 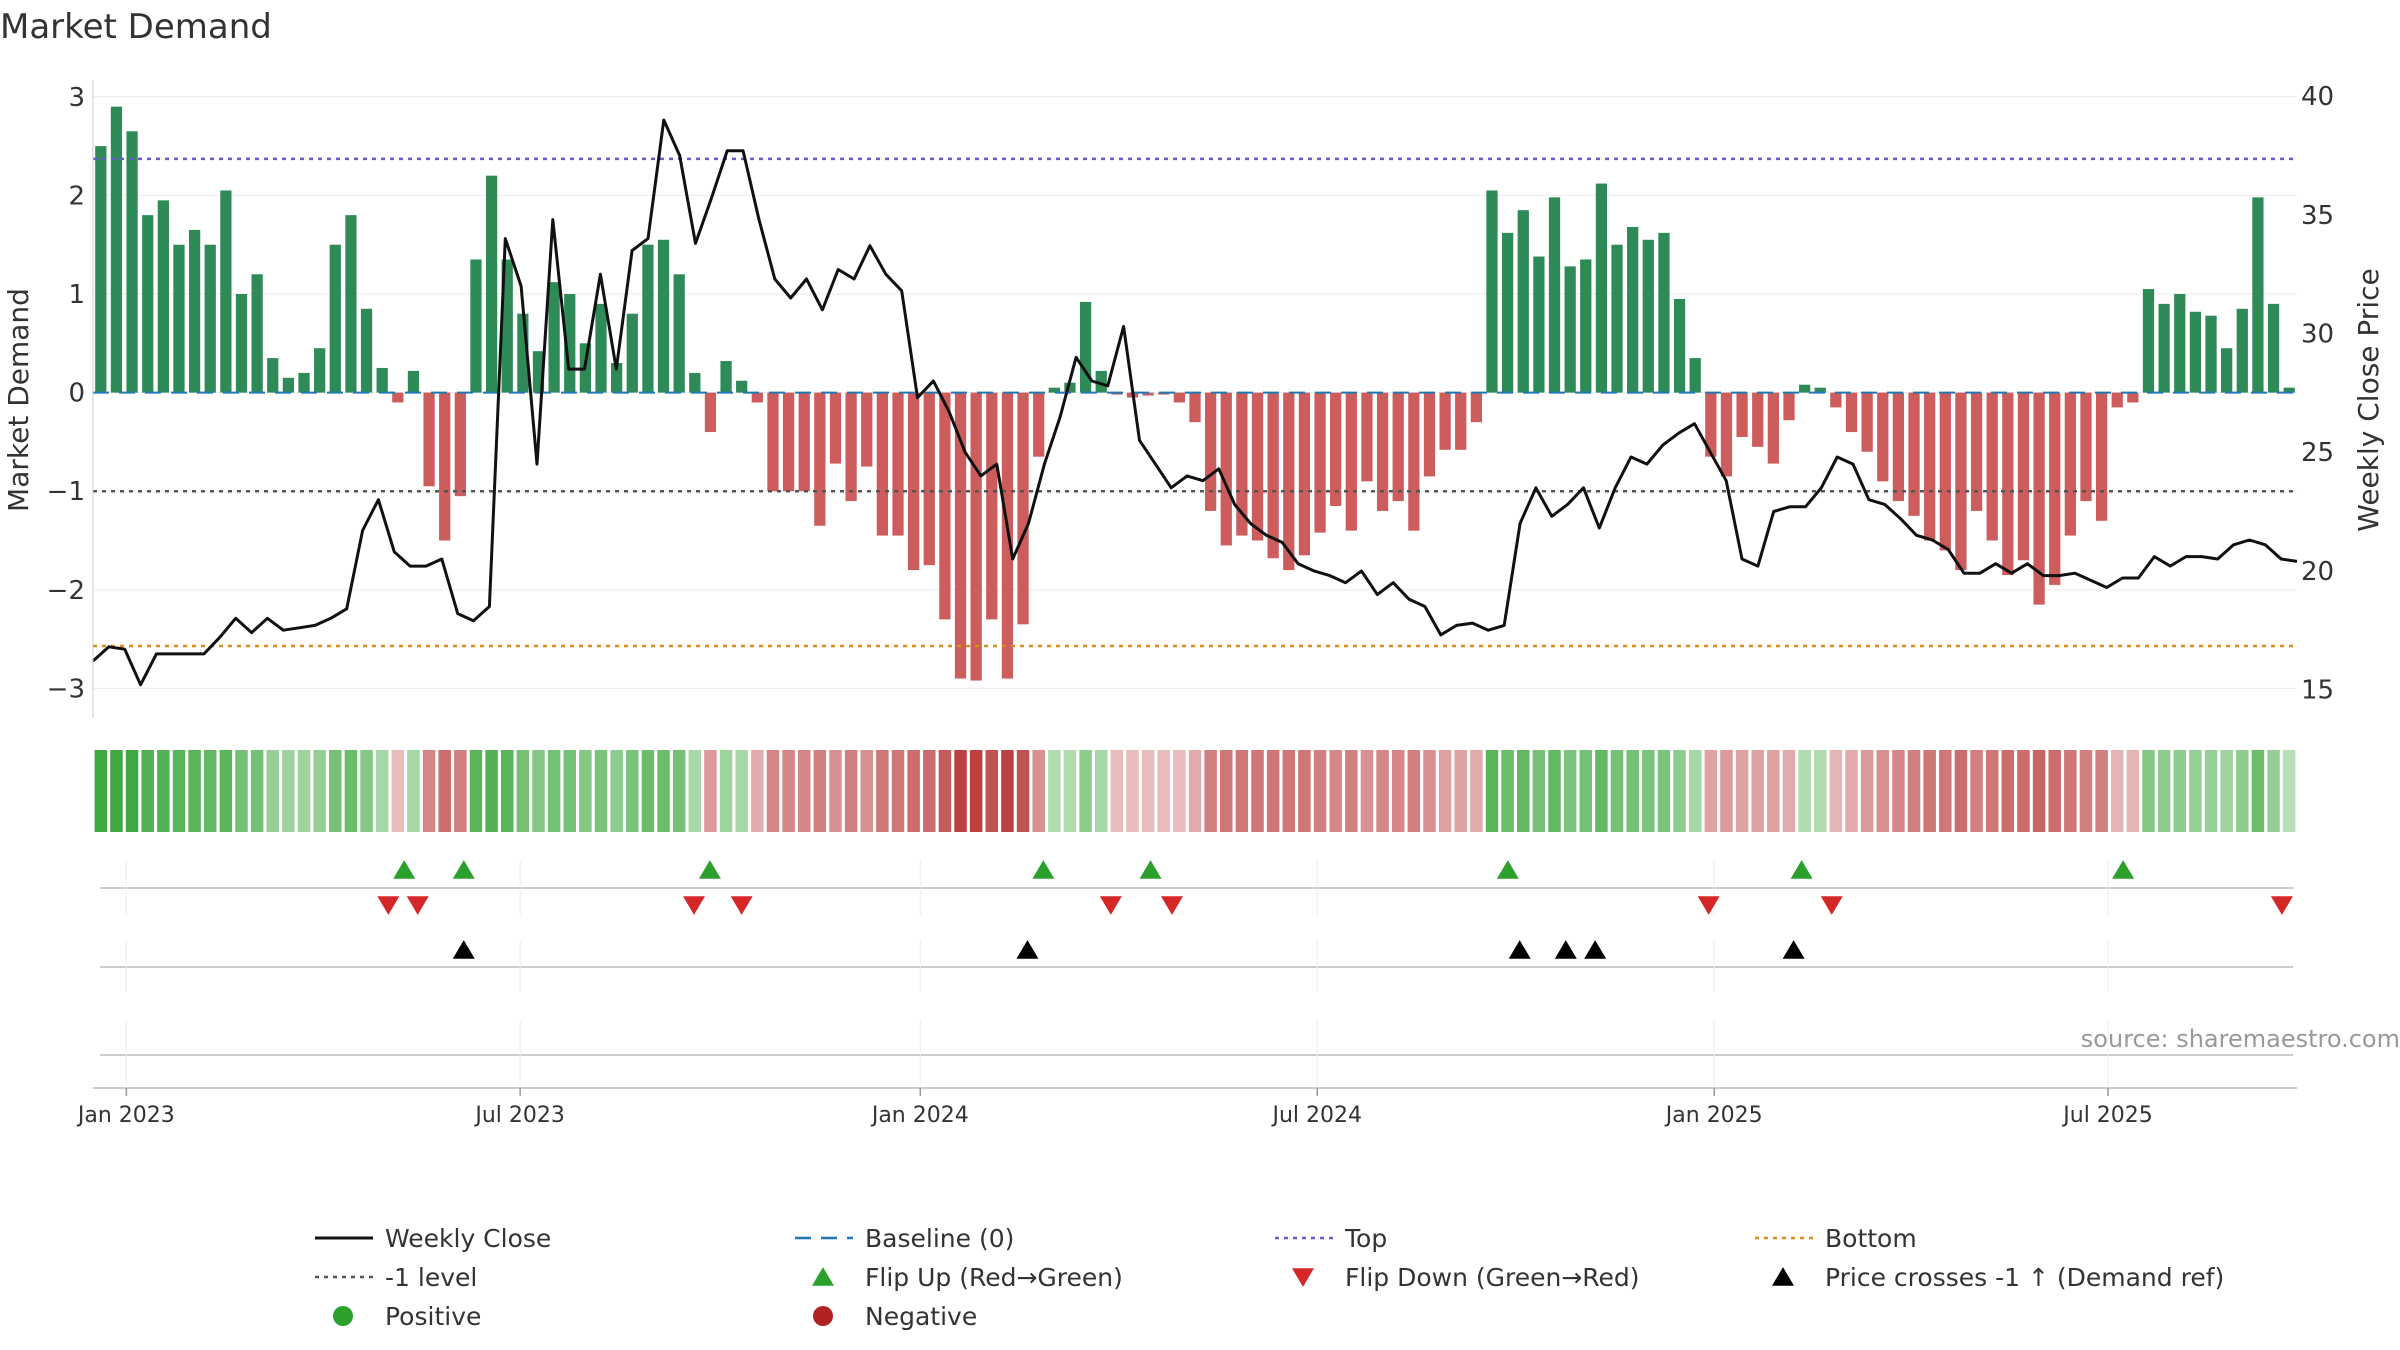 What do you see at coordinates (2024, 1277) in the screenshot?
I see `legend-label: Price crosses -1 ↑ (Demand ref)` at bounding box center [2024, 1277].